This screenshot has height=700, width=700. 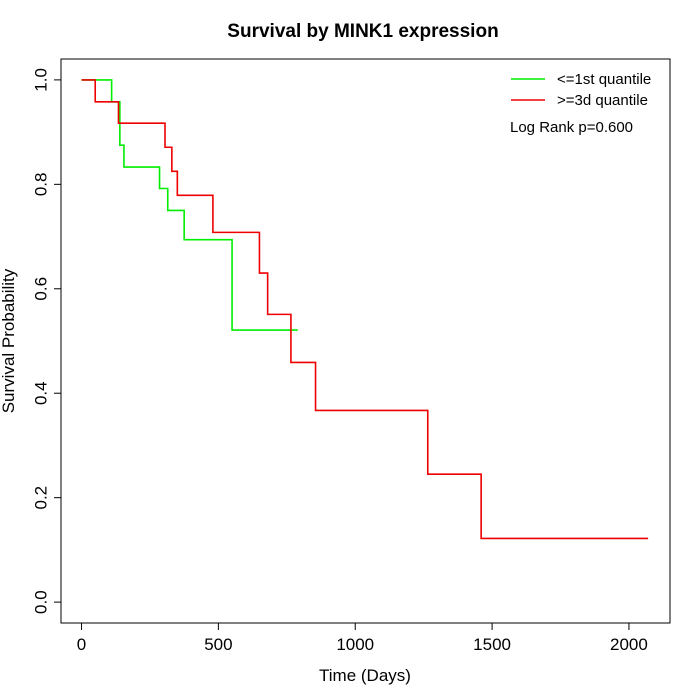 I want to click on y-tick-label: 1.0, so click(x=41, y=80).